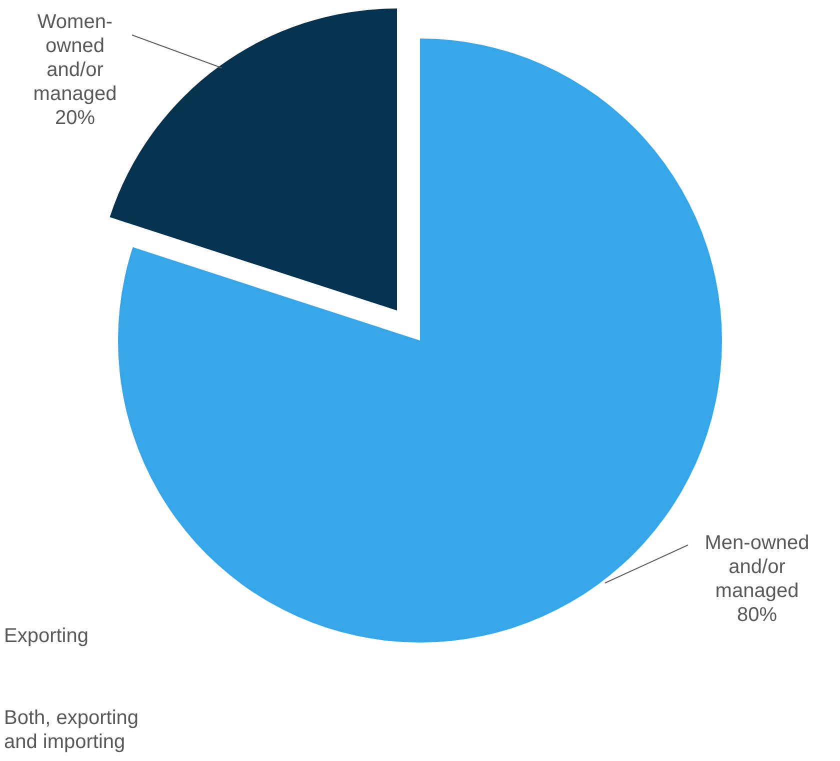  I want to click on slice-label: Men-owned and/or managed, so click(757, 567).